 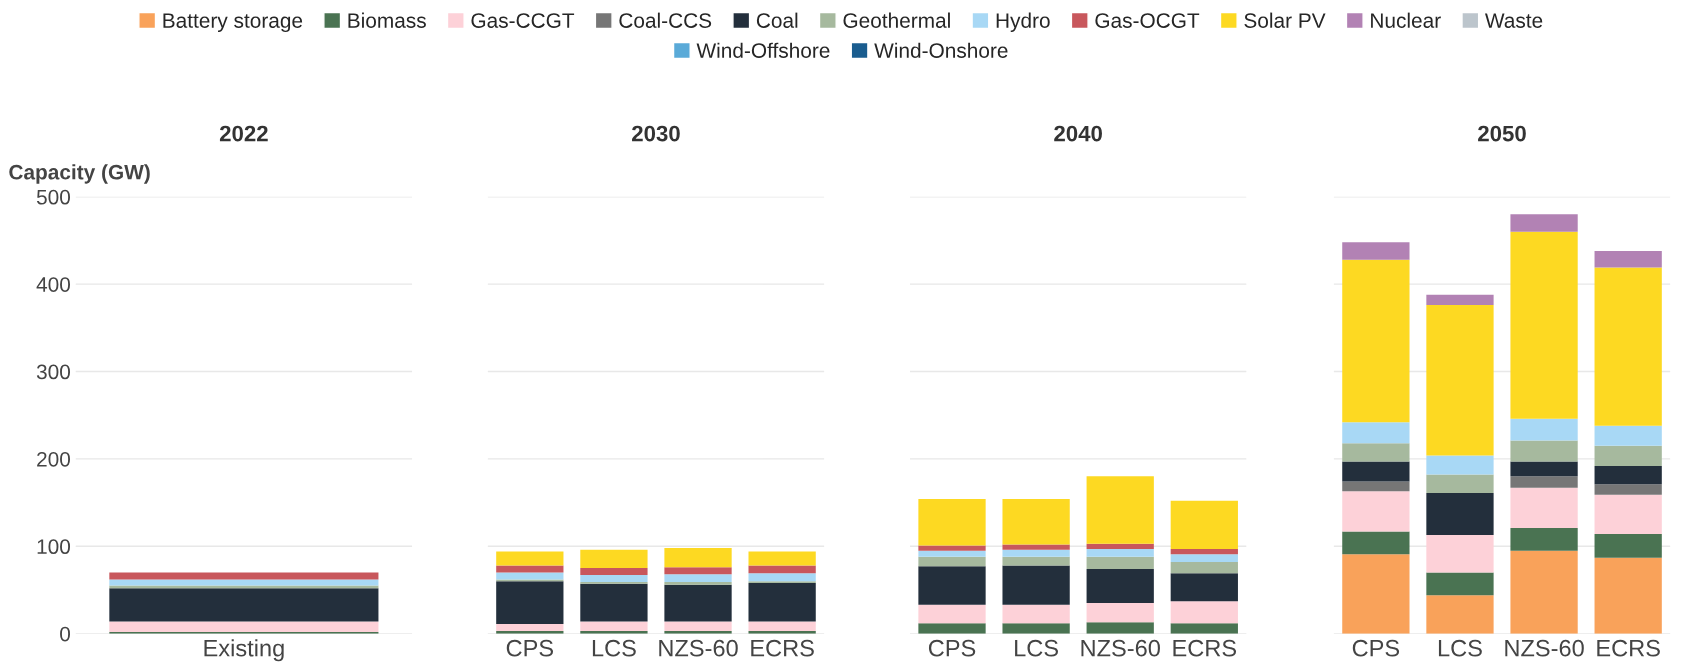 What do you see at coordinates (665, 20) in the screenshot?
I see `legend-label: Coal-CCS` at bounding box center [665, 20].